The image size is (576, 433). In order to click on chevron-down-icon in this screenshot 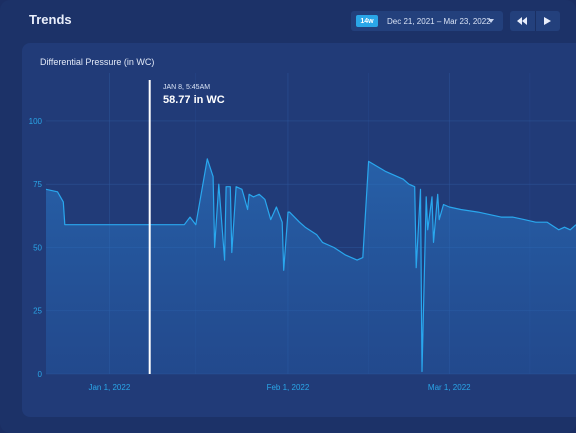, I will do `click(491, 21)`.